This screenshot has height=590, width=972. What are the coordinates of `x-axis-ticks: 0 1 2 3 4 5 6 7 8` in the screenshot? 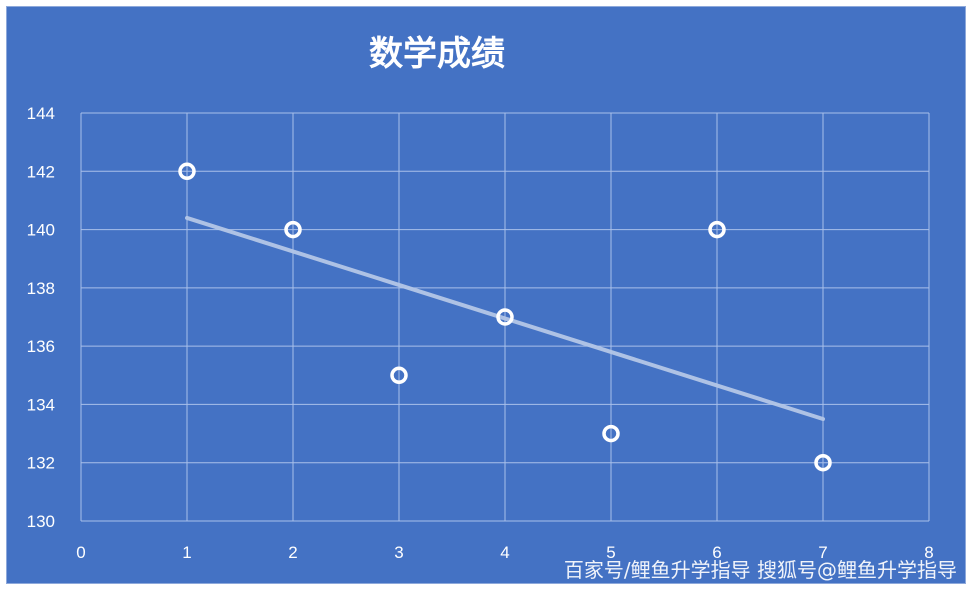 It's located at (504, 552).